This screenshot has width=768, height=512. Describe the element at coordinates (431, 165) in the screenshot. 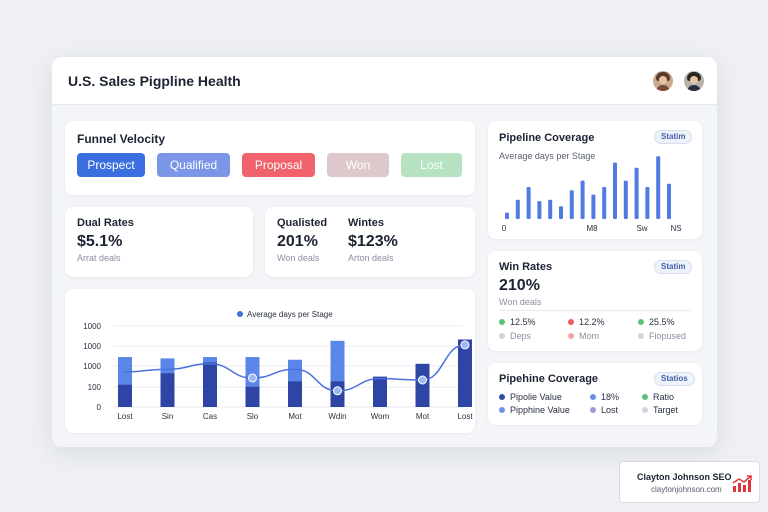

I see `stage-lost-button: Lost` at that location.